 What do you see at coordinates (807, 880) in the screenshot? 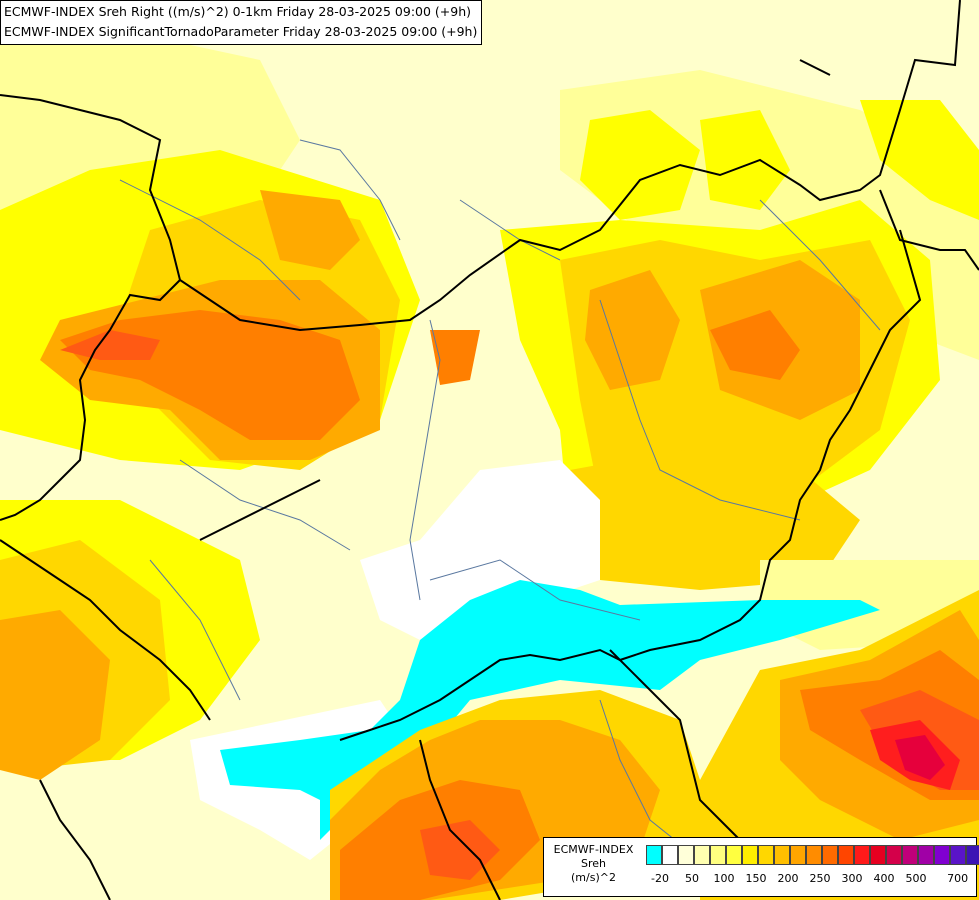
I see `legend-ticks: -20 50 100 150 200 250 300 400 500 700` at bounding box center [807, 880].